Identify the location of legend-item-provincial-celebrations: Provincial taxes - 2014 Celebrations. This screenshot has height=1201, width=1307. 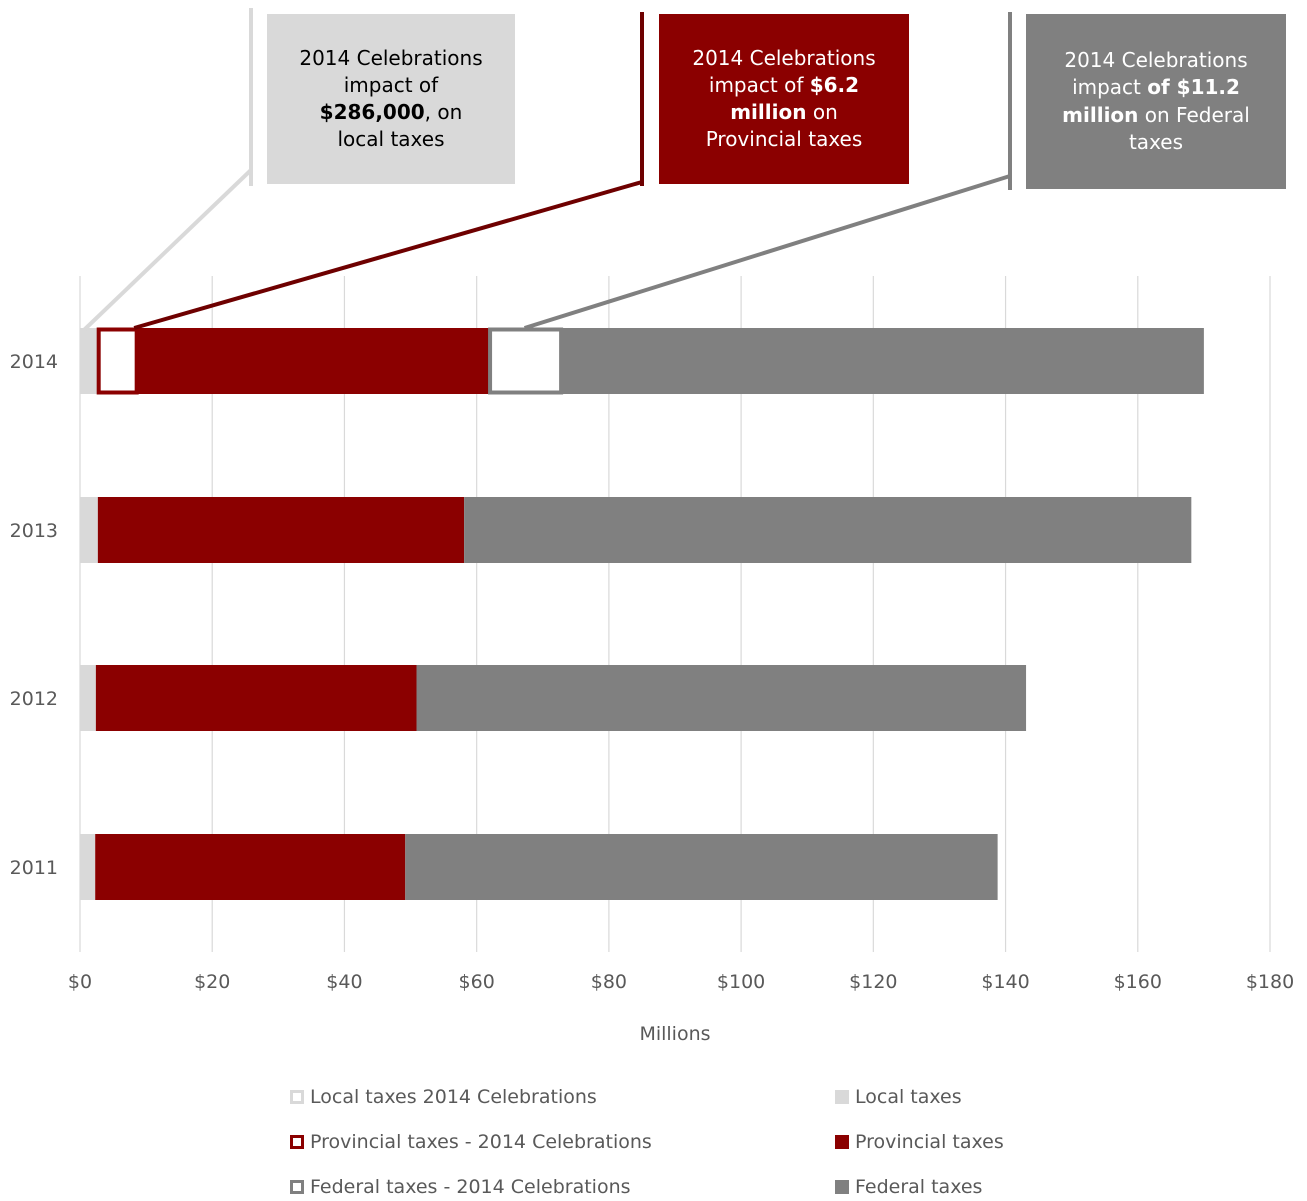
(471, 1142).